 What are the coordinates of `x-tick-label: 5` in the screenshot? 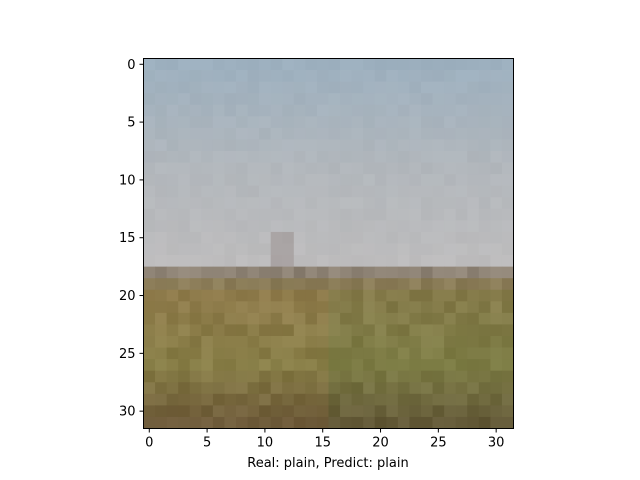 It's located at (207, 443).